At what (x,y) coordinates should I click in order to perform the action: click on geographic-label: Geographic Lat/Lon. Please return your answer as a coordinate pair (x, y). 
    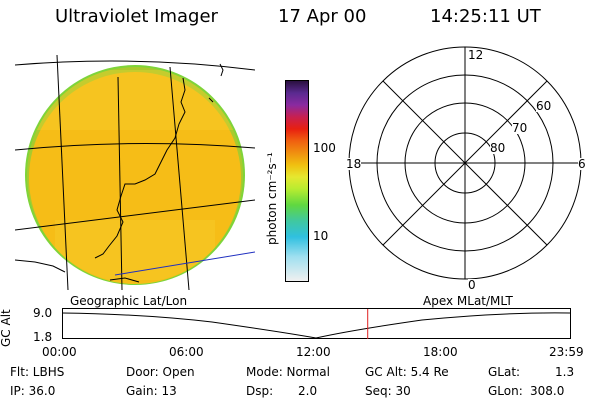
    Looking at the image, I should click on (129, 301).